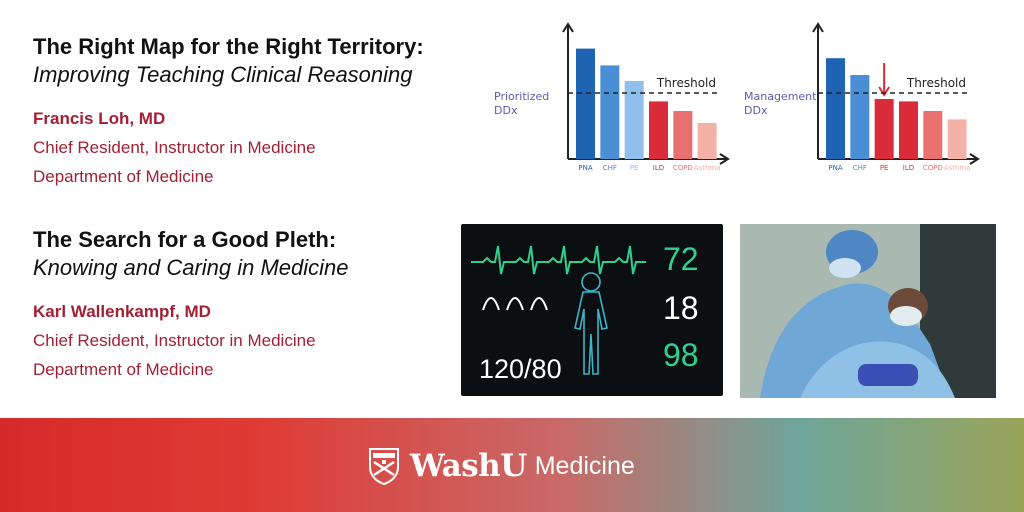 This screenshot has width=1024, height=512. Describe the element at coordinates (520, 369) in the screenshot. I see `blood-pressure-value: 120/80` at that location.